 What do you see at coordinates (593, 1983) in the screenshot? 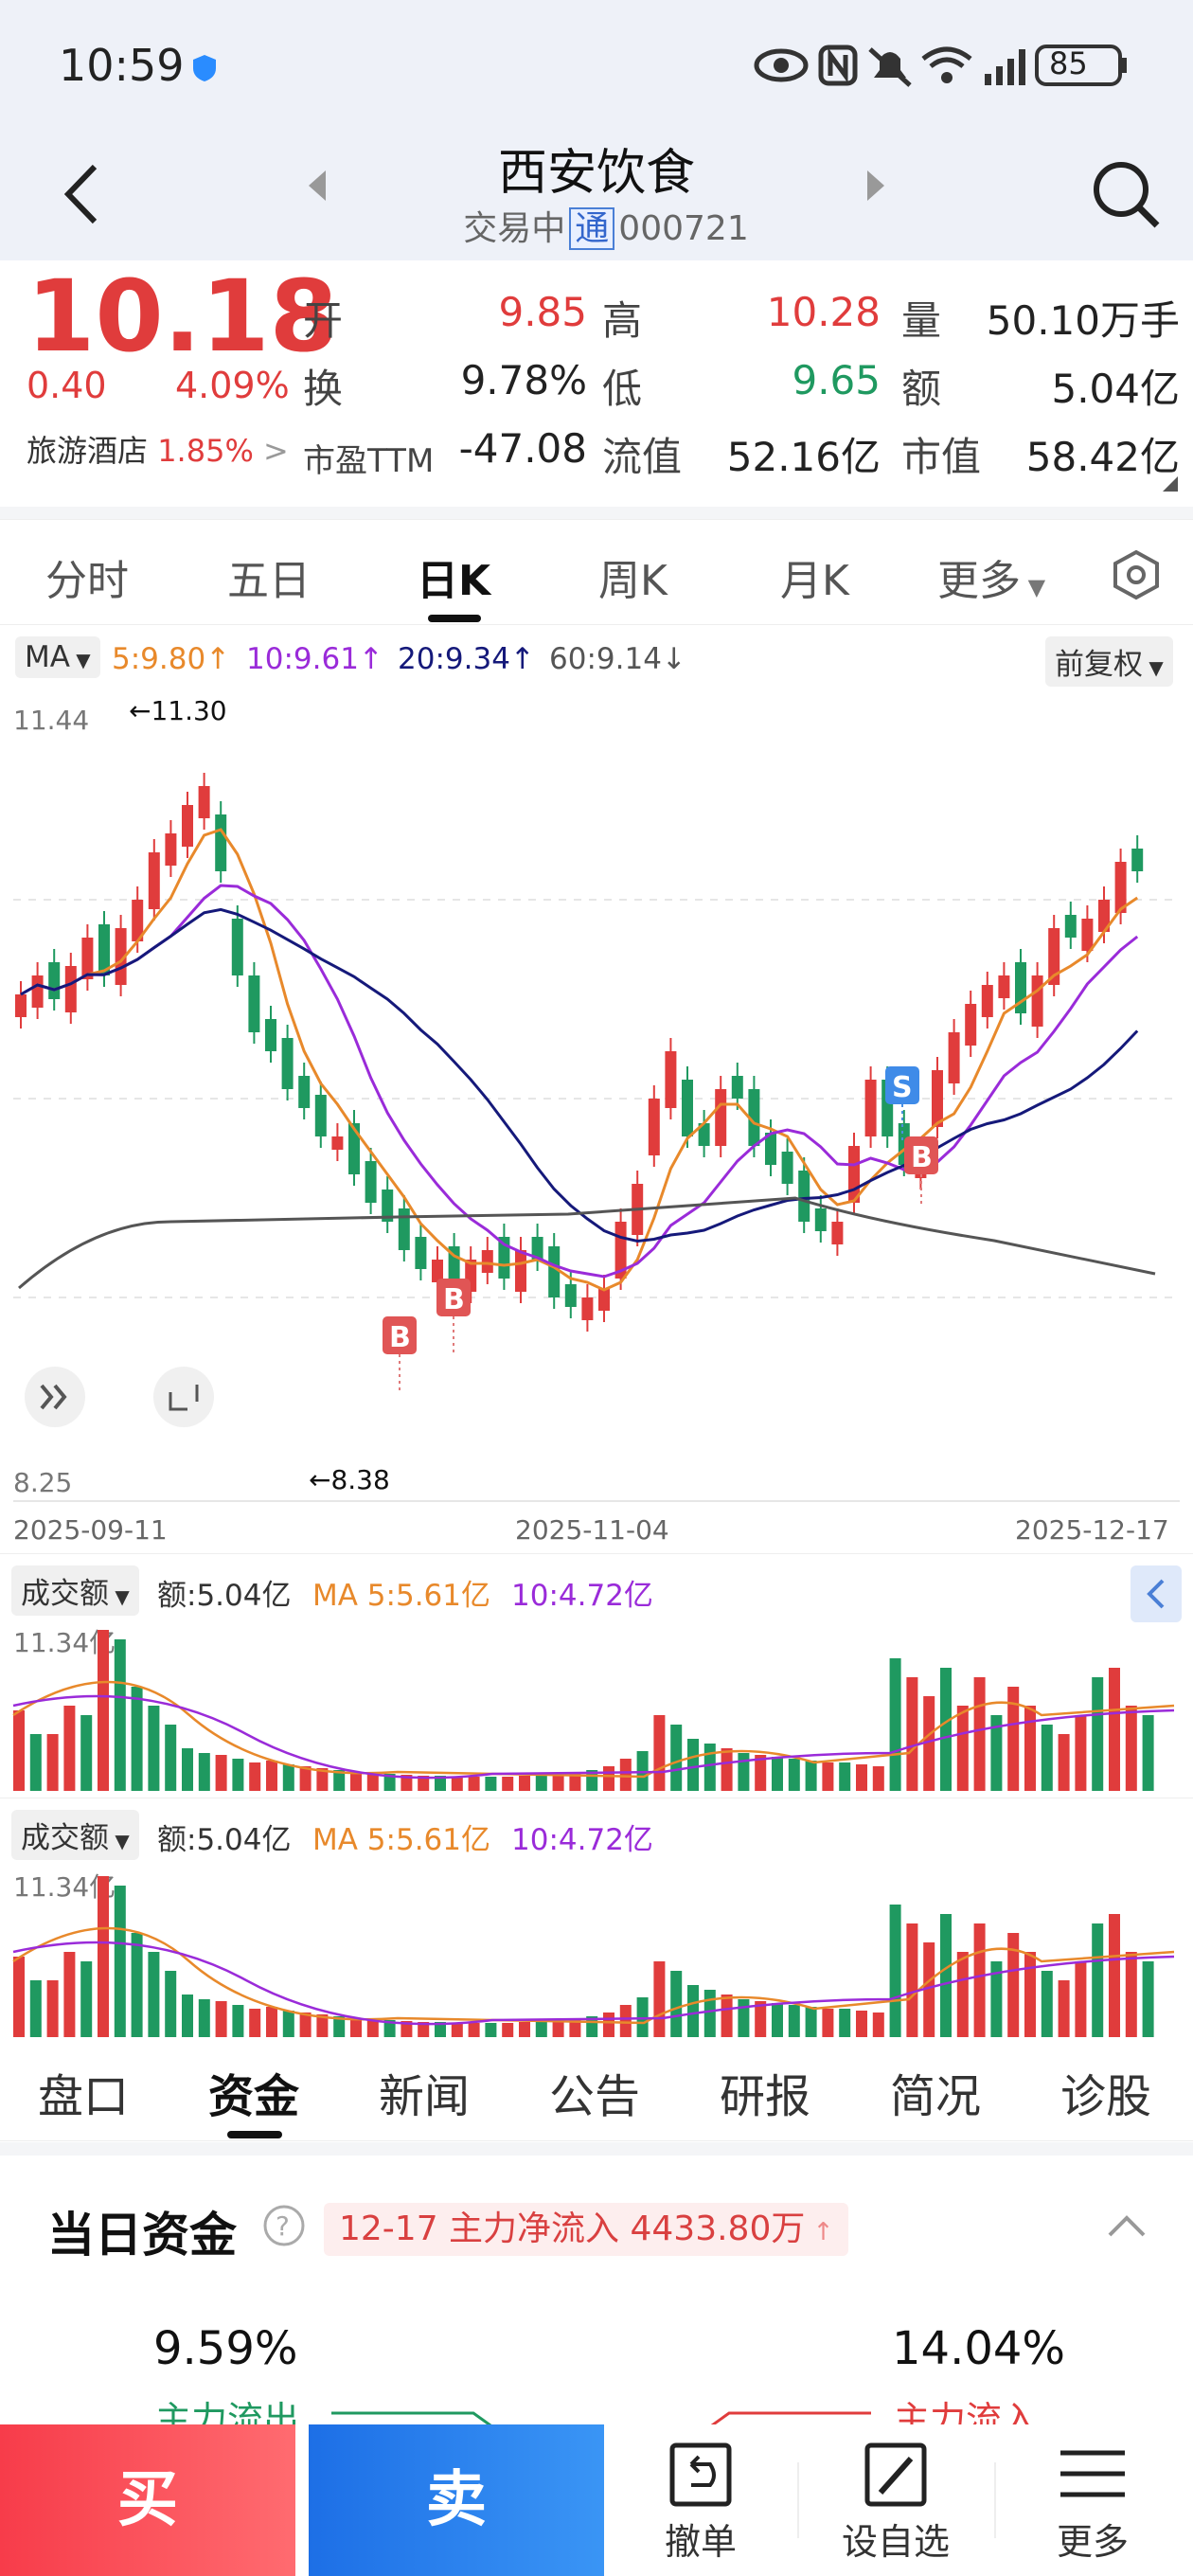
I see `volume-ma10-line` at bounding box center [593, 1983].